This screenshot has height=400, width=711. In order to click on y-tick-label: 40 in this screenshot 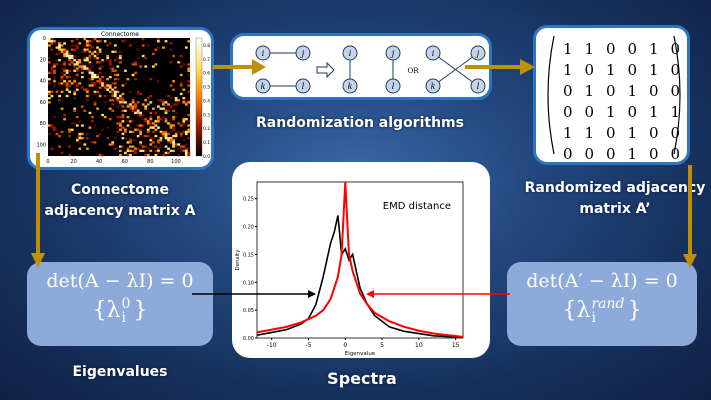, I will do `click(43, 82)`.